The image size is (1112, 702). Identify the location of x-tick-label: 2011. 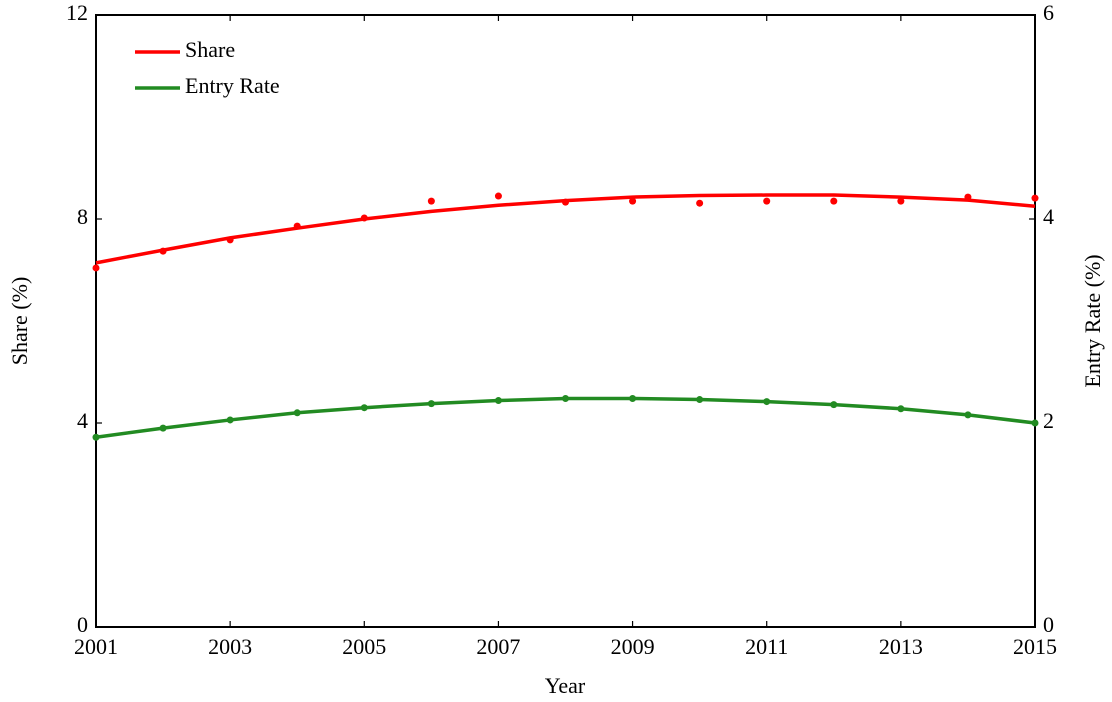
(766, 646).